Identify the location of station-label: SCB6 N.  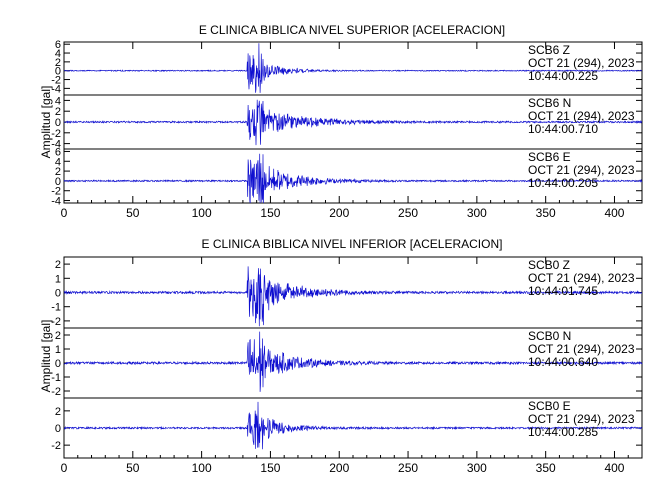
(549, 103).